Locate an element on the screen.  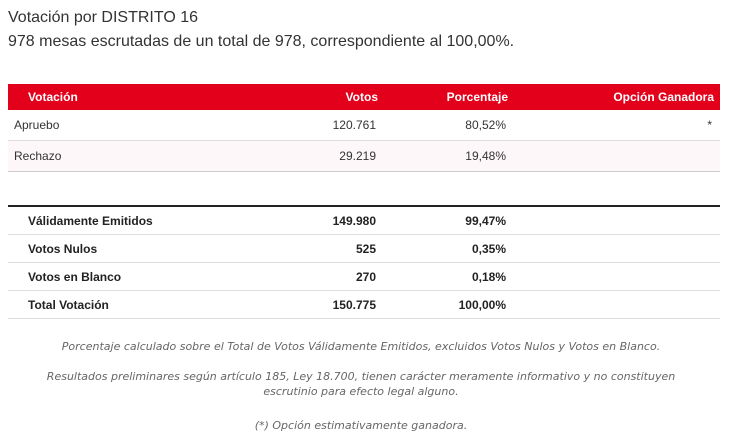
totals-votes: 270 is located at coordinates (311, 276).